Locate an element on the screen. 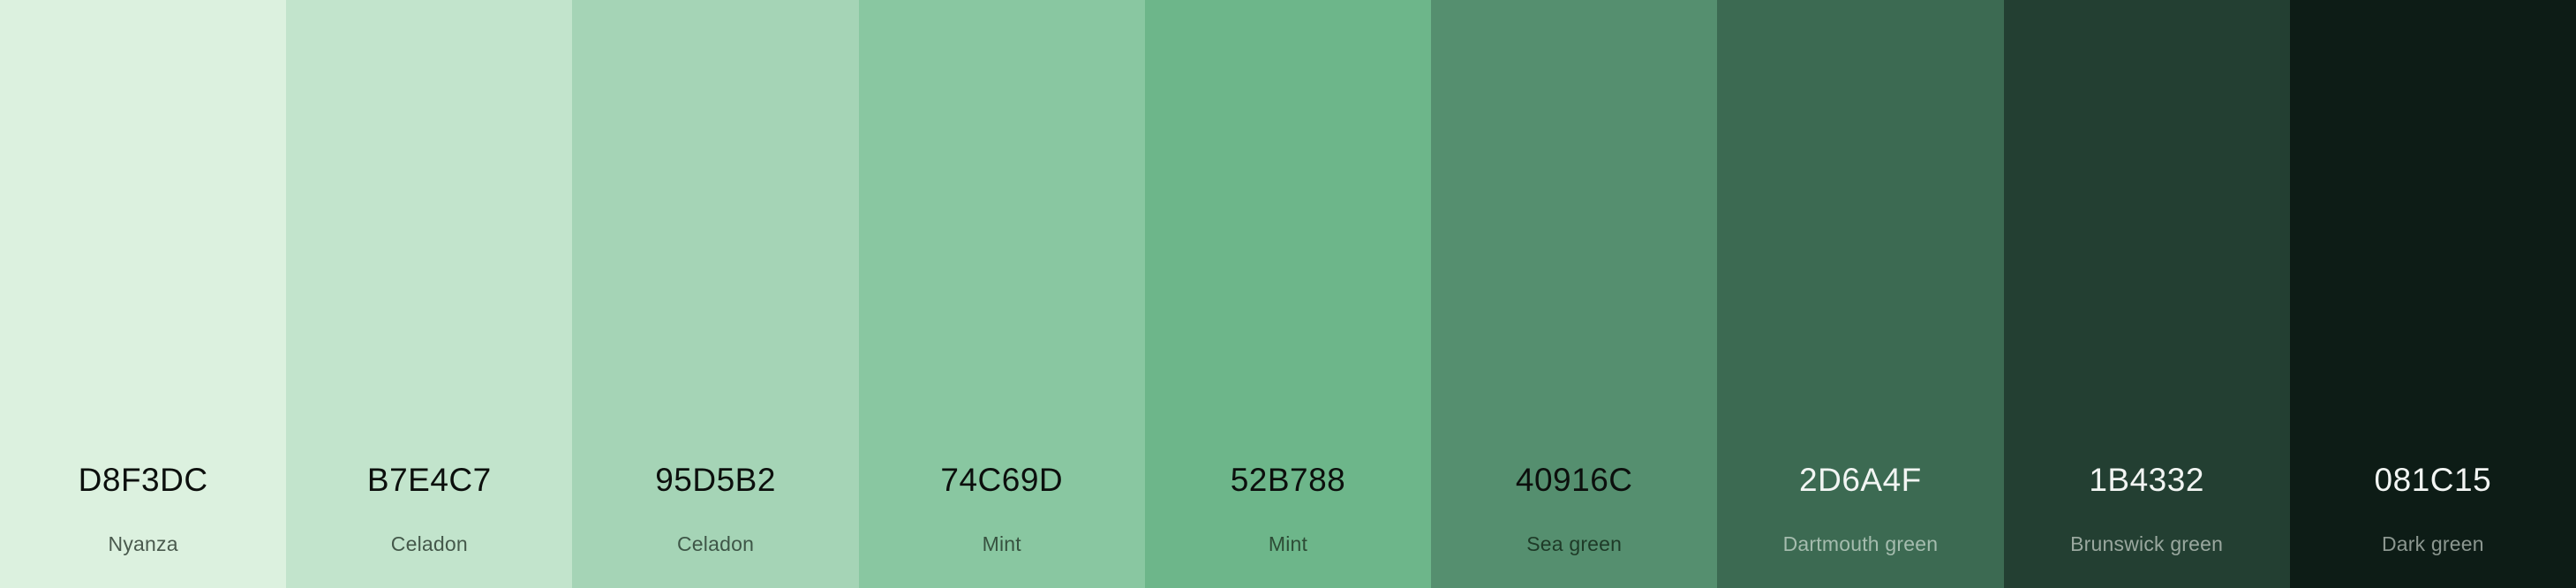  hex-code: 74C69D is located at coordinates (1002, 480).